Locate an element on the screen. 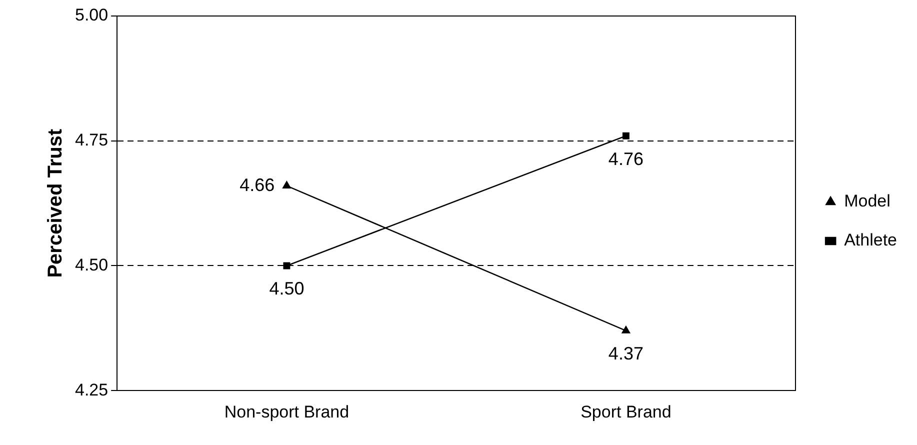 The width and height of the screenshot is (917, 445). legend-label: Athlete is located at coordinates (871, 240).